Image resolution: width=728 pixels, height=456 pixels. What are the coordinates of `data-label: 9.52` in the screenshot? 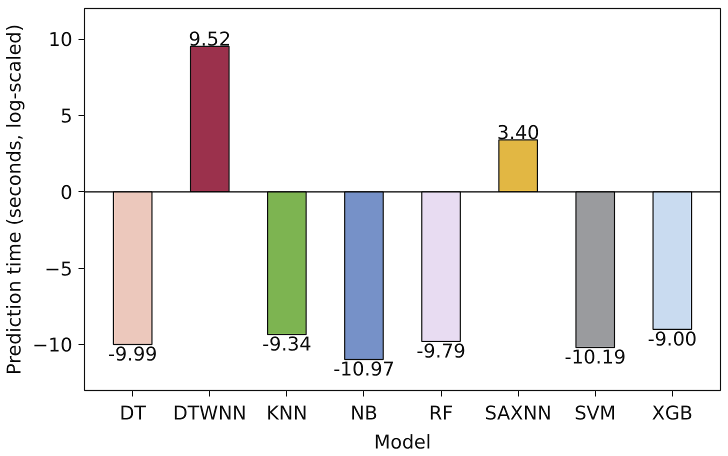 It's located at (209, 39).